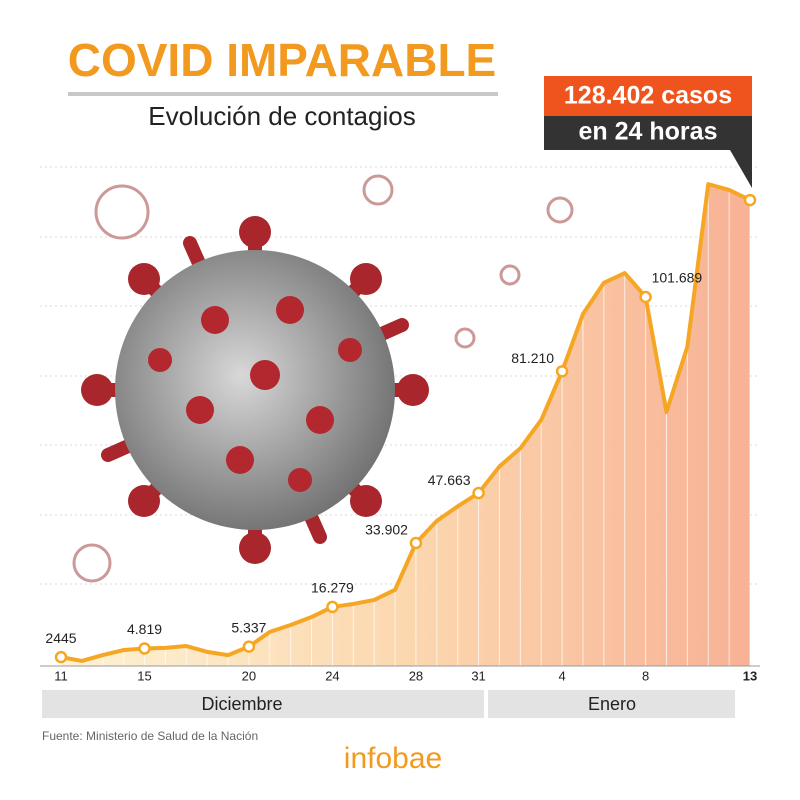 The width and height of the screenshot is (800, 800). I want to click on value-label: 4.819, so click(144, 629).